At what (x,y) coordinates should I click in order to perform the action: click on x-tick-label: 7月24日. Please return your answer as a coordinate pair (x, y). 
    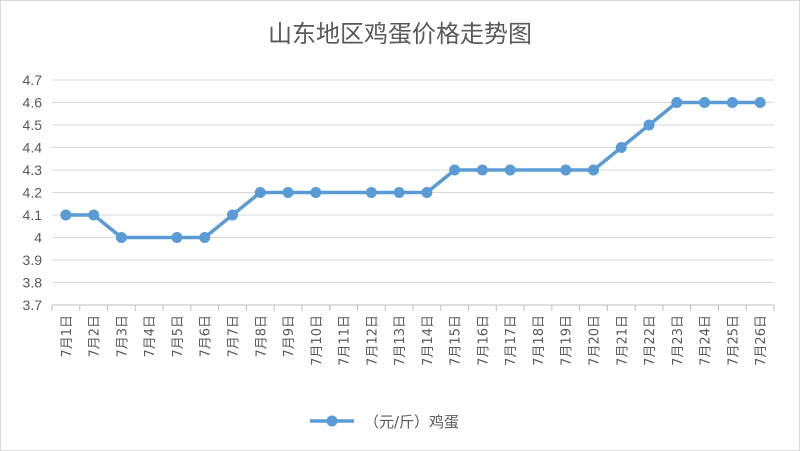
    Looking at the image, I should click on (706, 340).